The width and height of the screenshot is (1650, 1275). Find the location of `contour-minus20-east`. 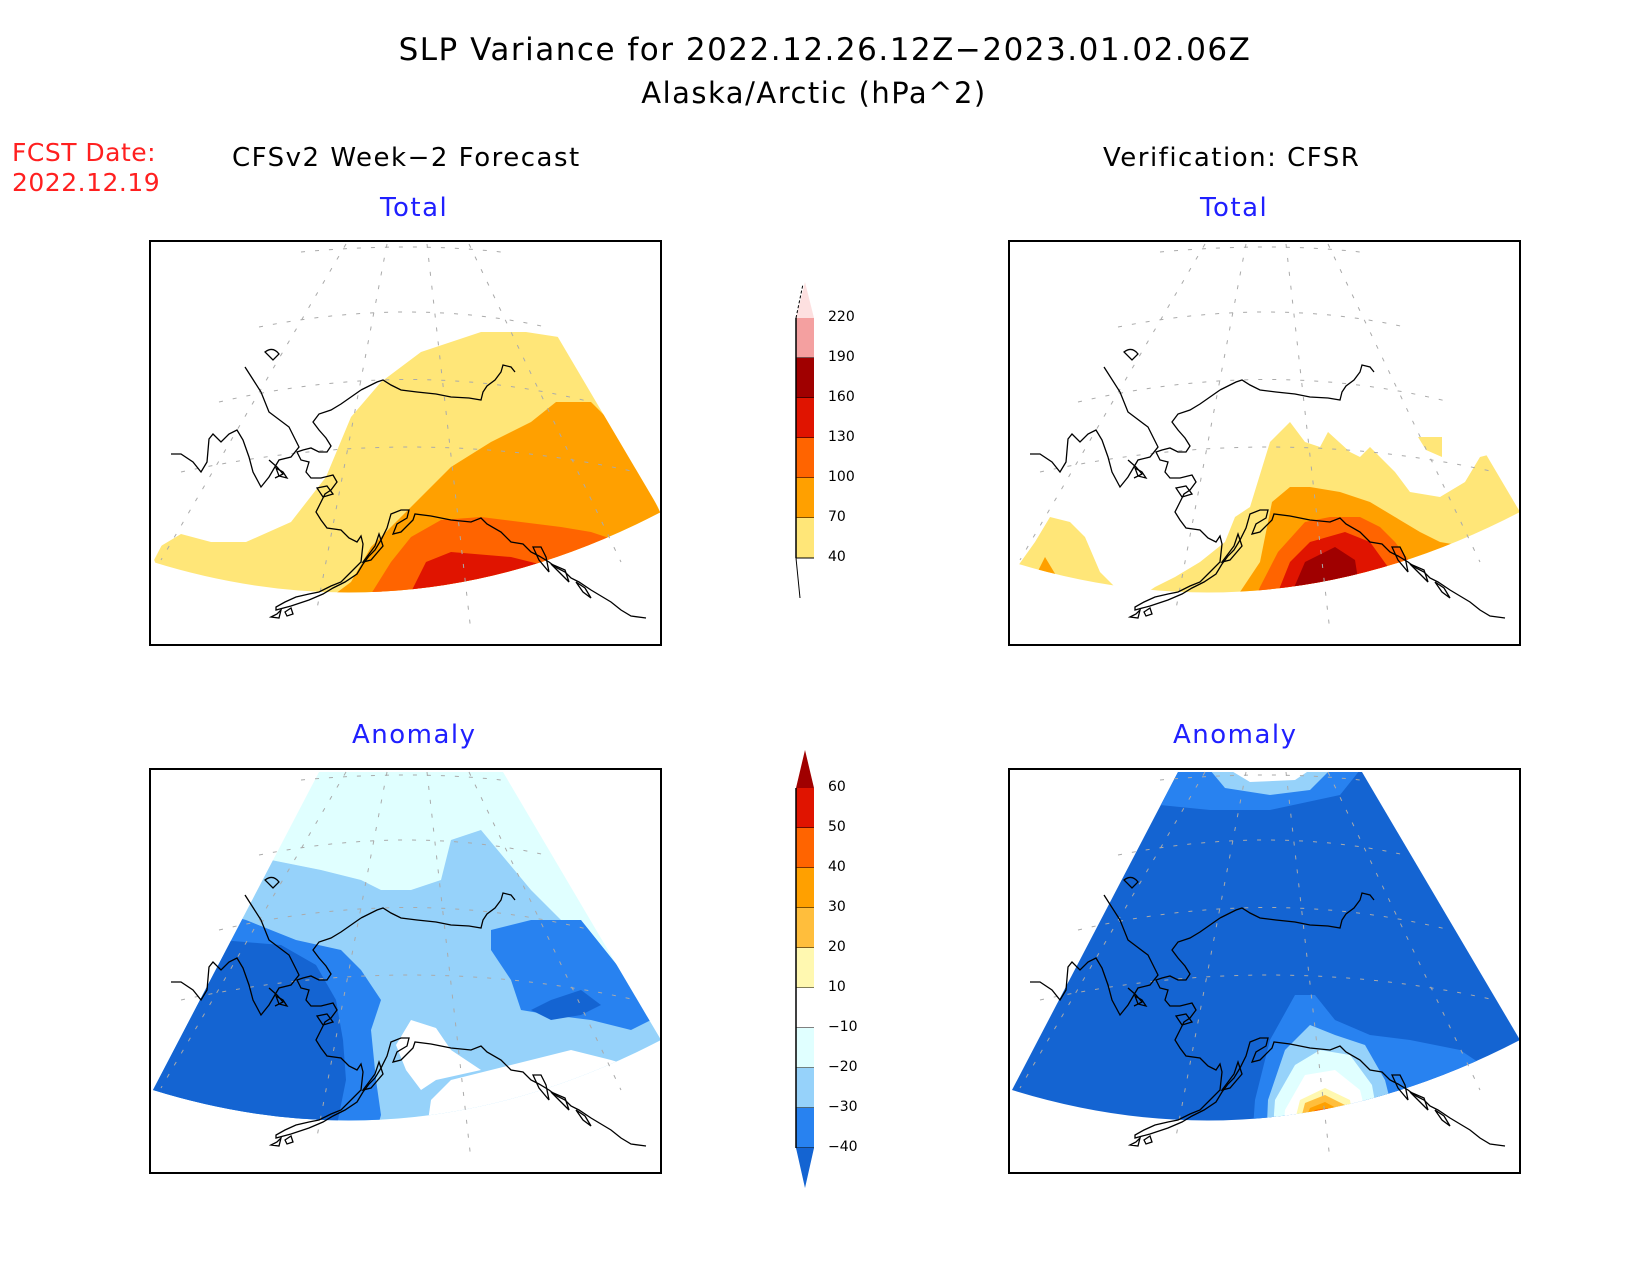

contour-minus20-east is located at coordinates (1464, 1103).